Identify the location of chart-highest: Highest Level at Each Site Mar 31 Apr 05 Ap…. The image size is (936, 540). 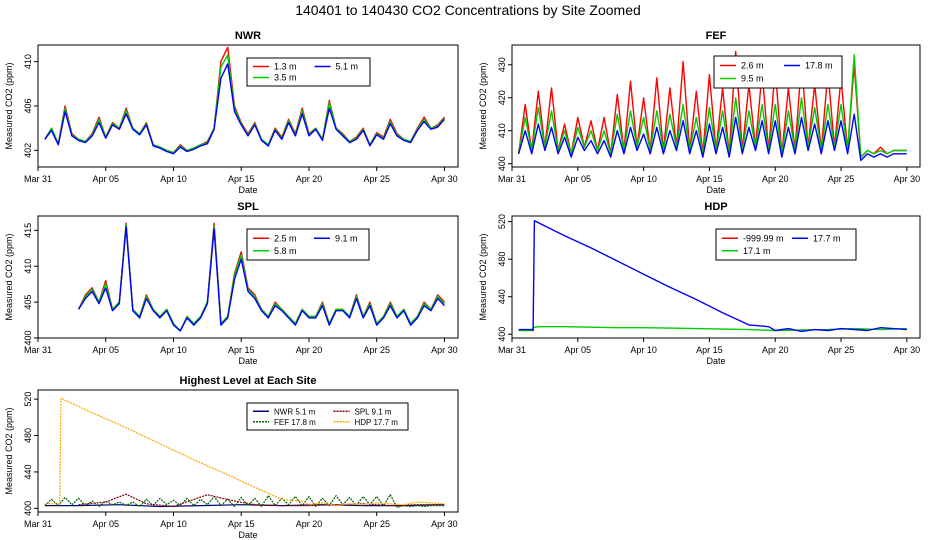
(231, 457).